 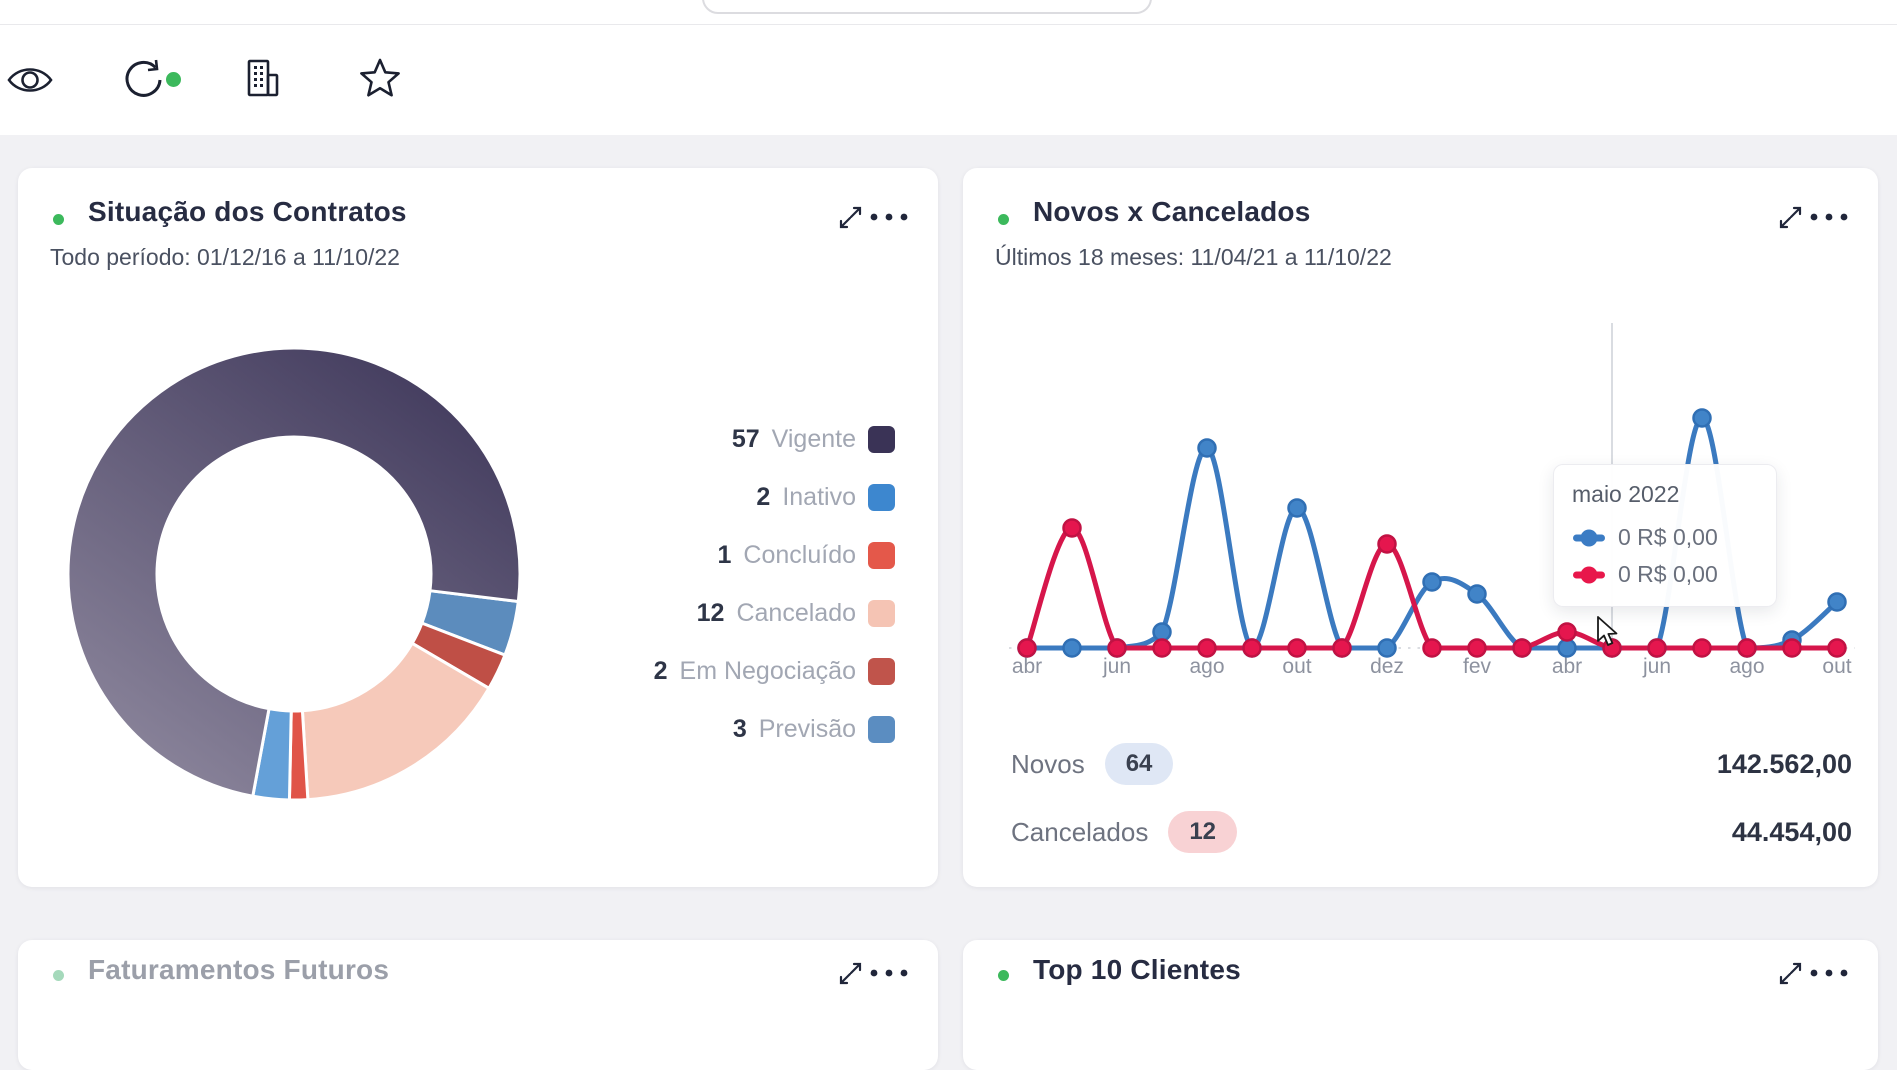 What do you see at coordinates (1137, 969) in the screenshot?
I see `card-title: Top 10 Clientes` at bounding box center [1137, 969].